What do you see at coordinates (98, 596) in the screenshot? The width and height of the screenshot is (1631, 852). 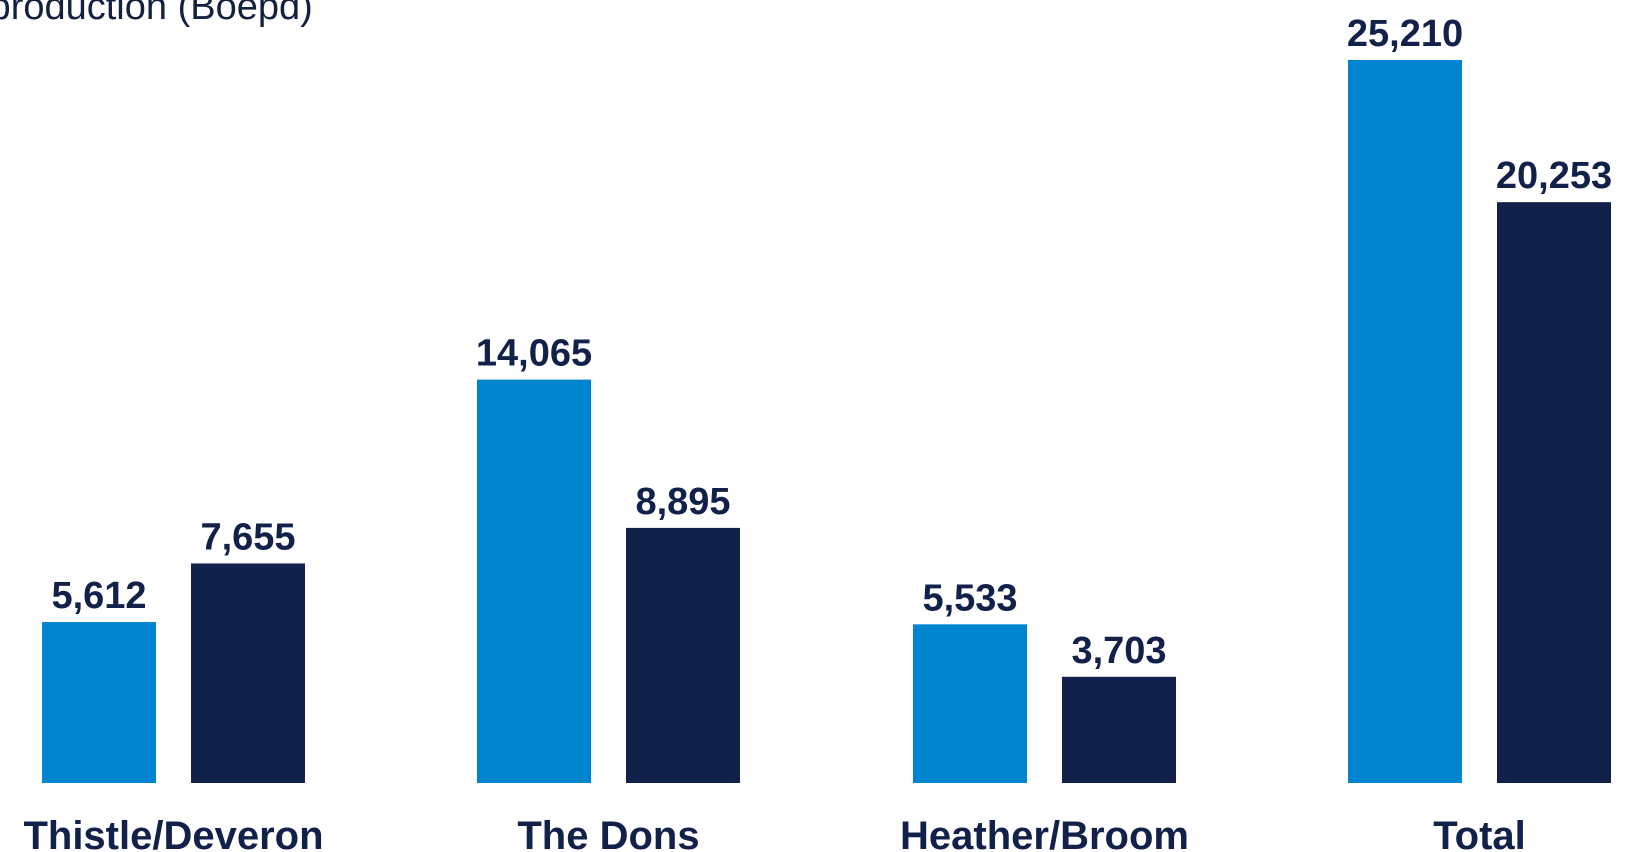 I see `value-label: 5,612` at bounding box center [98, 596].